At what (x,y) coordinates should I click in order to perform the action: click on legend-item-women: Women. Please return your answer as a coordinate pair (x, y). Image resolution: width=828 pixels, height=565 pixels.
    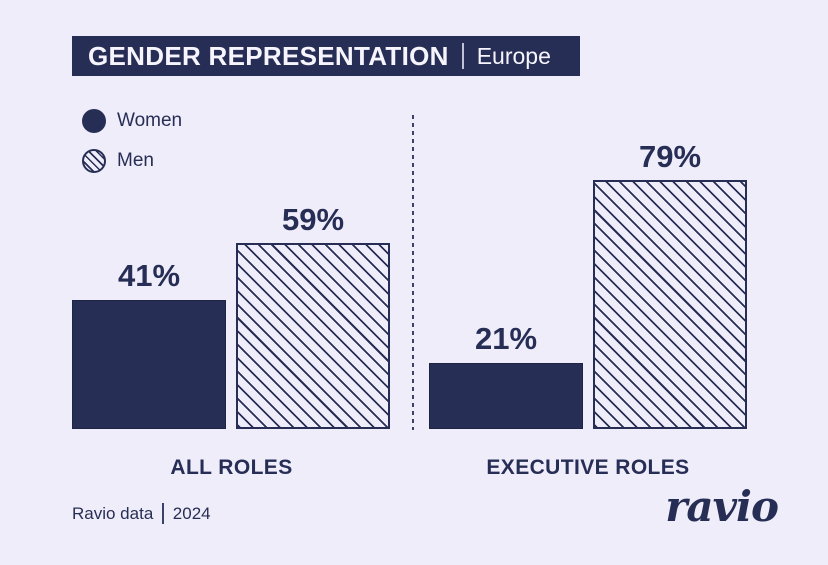
    Looking at the image, I should click on (132, 121).